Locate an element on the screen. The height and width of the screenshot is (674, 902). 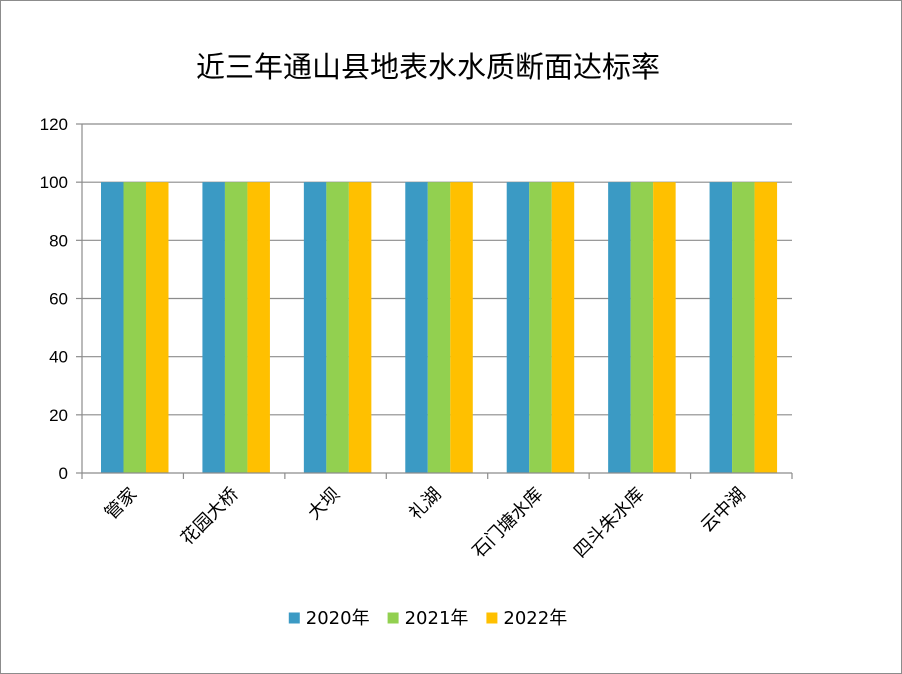
legend-label: 2022年 is located at coordinates (535, 618).